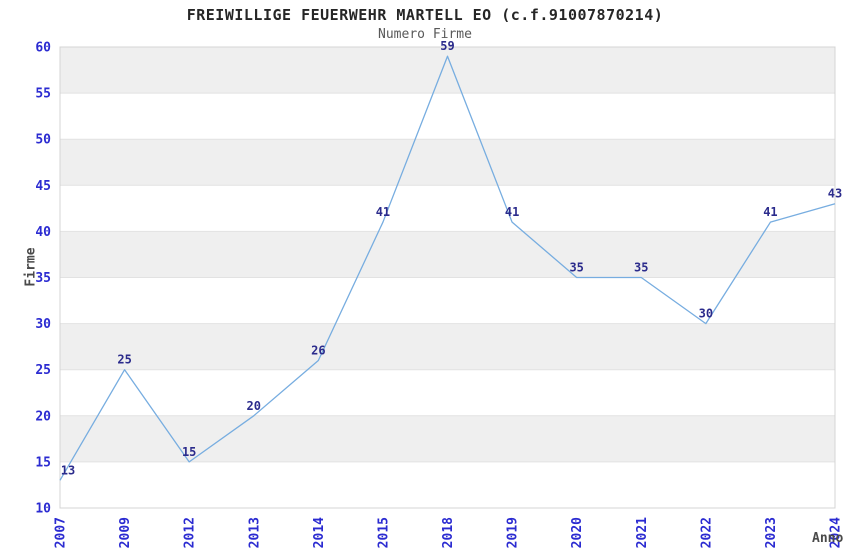 This screenshot has height=550, width=850. Describe the element at coordinates (706, 314) in the screenshot. I see `data-point-label: 30` at that location.